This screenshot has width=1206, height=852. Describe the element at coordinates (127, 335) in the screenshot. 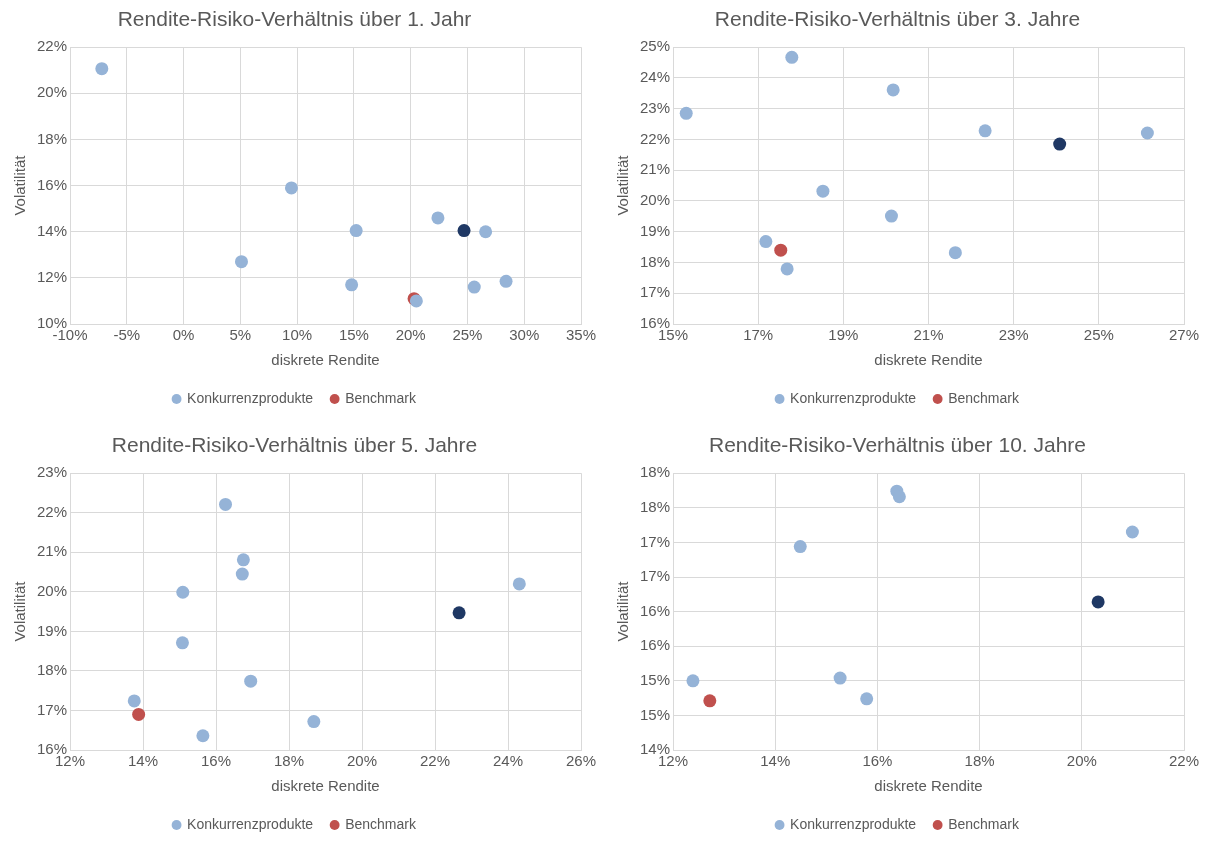

I see `x-tick-label: -5%` at that location.